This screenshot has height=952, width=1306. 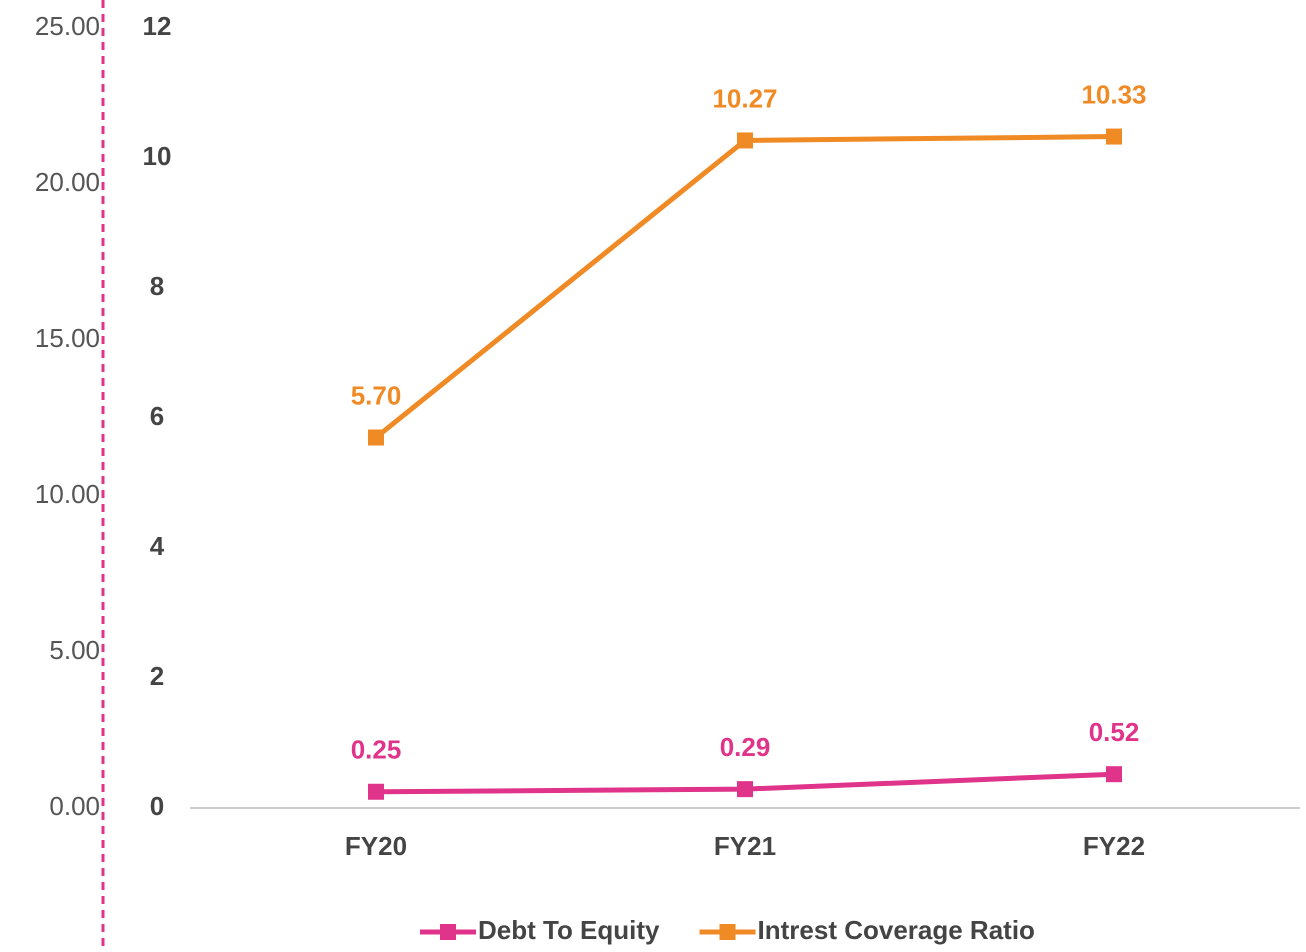 I want to click on y-tick-label: 10, so click(x=157, y=156).